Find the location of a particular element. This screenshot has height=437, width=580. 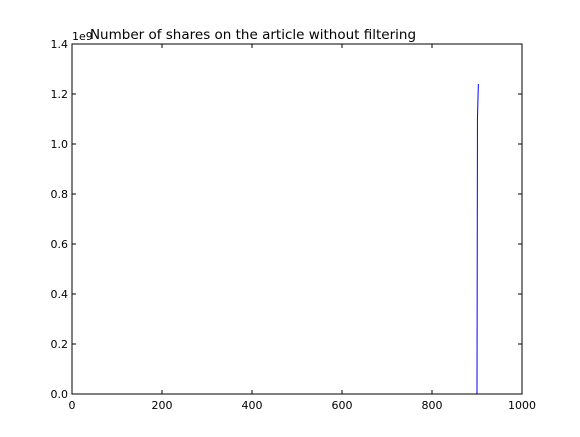

y-tick-label: 0.6 is located at coordinates (60, 244).